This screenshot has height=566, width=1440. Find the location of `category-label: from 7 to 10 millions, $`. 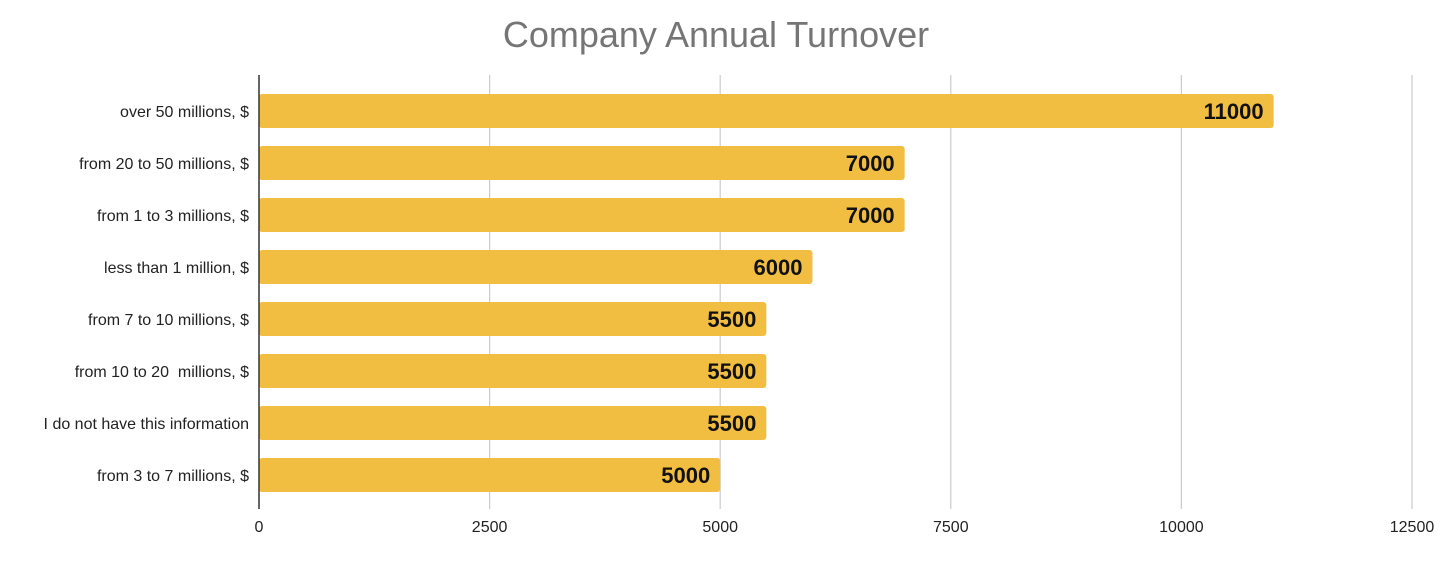

category-label: from 7 to 10 millions, $ is located at coordinates (168, 320).